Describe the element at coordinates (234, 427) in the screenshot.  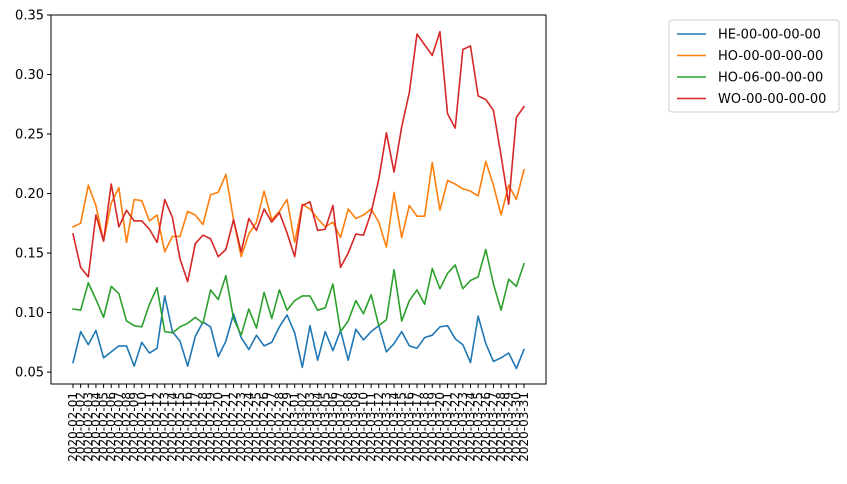
I see `x-tick-label: 2020-02-22` at that location.